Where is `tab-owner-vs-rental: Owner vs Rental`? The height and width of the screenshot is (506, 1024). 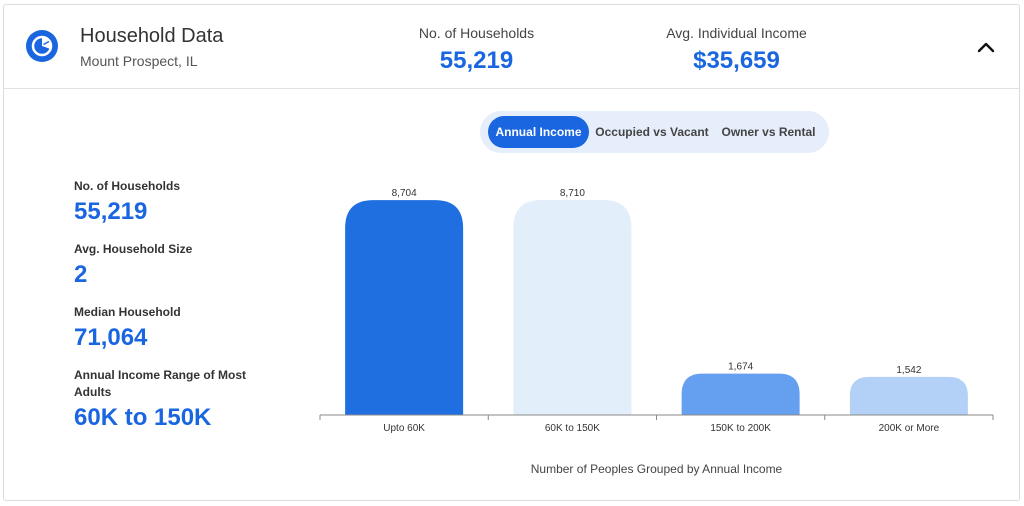 tab-owner-vs-rental: Owner vs Rental is located at coordinates (768, 132).